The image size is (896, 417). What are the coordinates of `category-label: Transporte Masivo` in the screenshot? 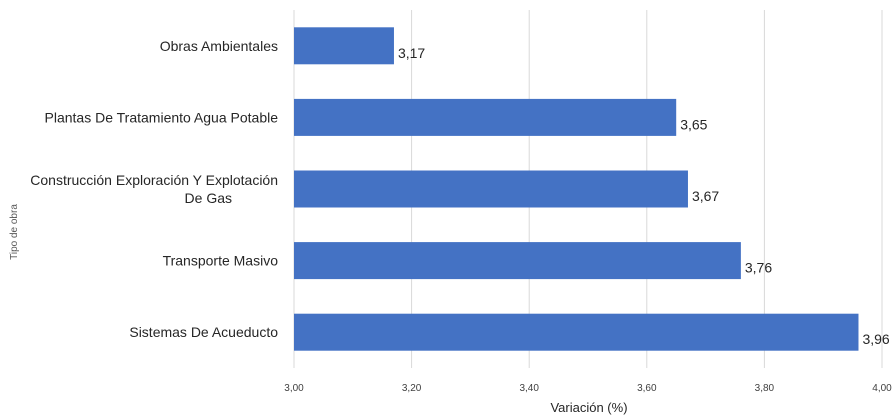 It's located at (221, 261).